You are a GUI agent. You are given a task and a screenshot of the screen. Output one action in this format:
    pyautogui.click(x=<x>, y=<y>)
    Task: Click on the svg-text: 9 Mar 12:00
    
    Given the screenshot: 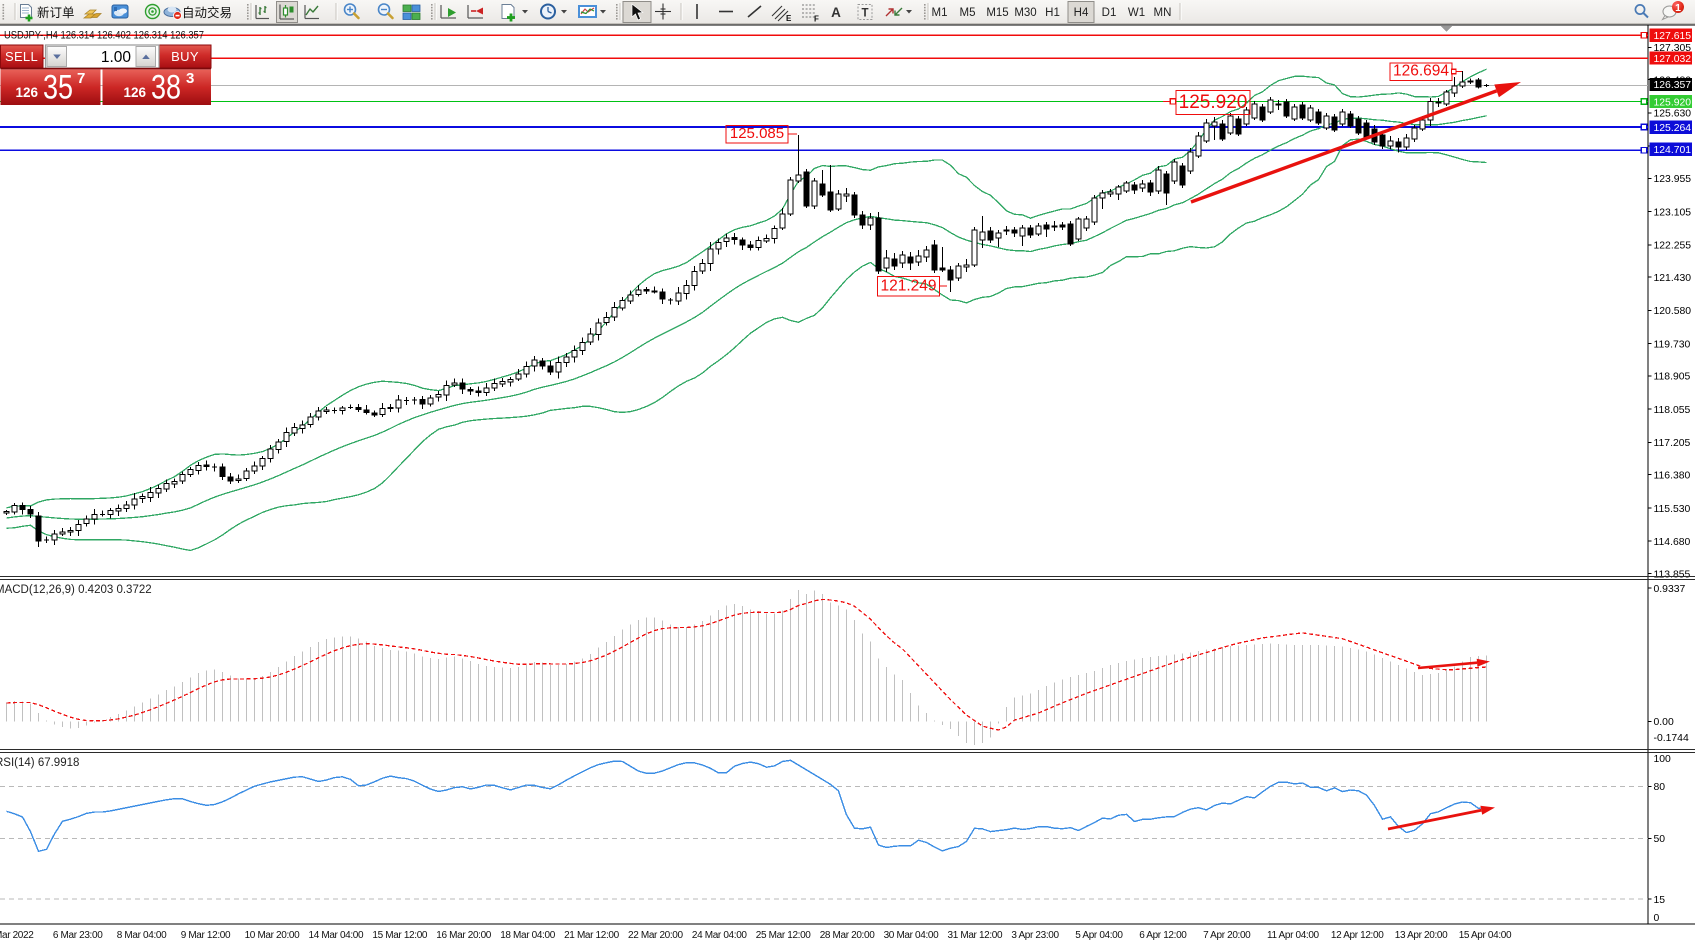 What is the action you would take?
    pyautogui.click(x=206, y=935)
    